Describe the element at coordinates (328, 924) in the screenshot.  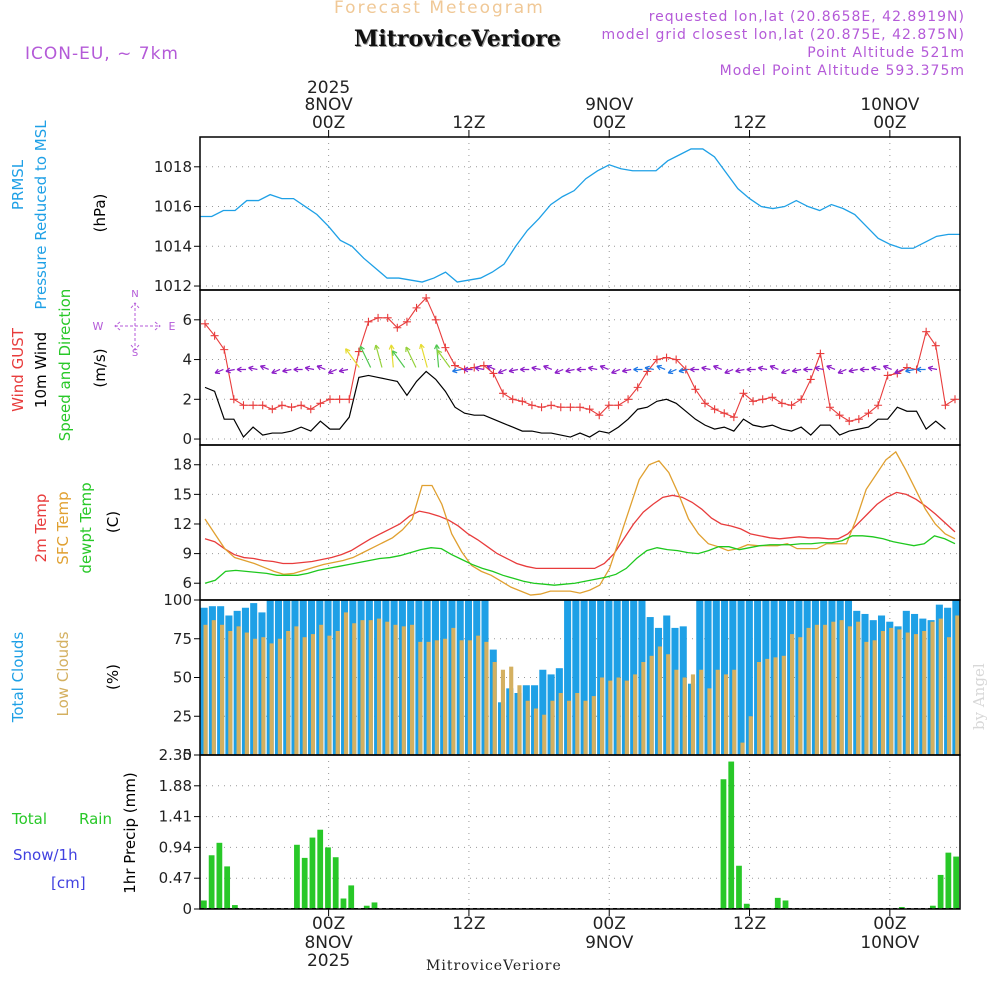
I see `bottom-time-label: 00Z` at that location.